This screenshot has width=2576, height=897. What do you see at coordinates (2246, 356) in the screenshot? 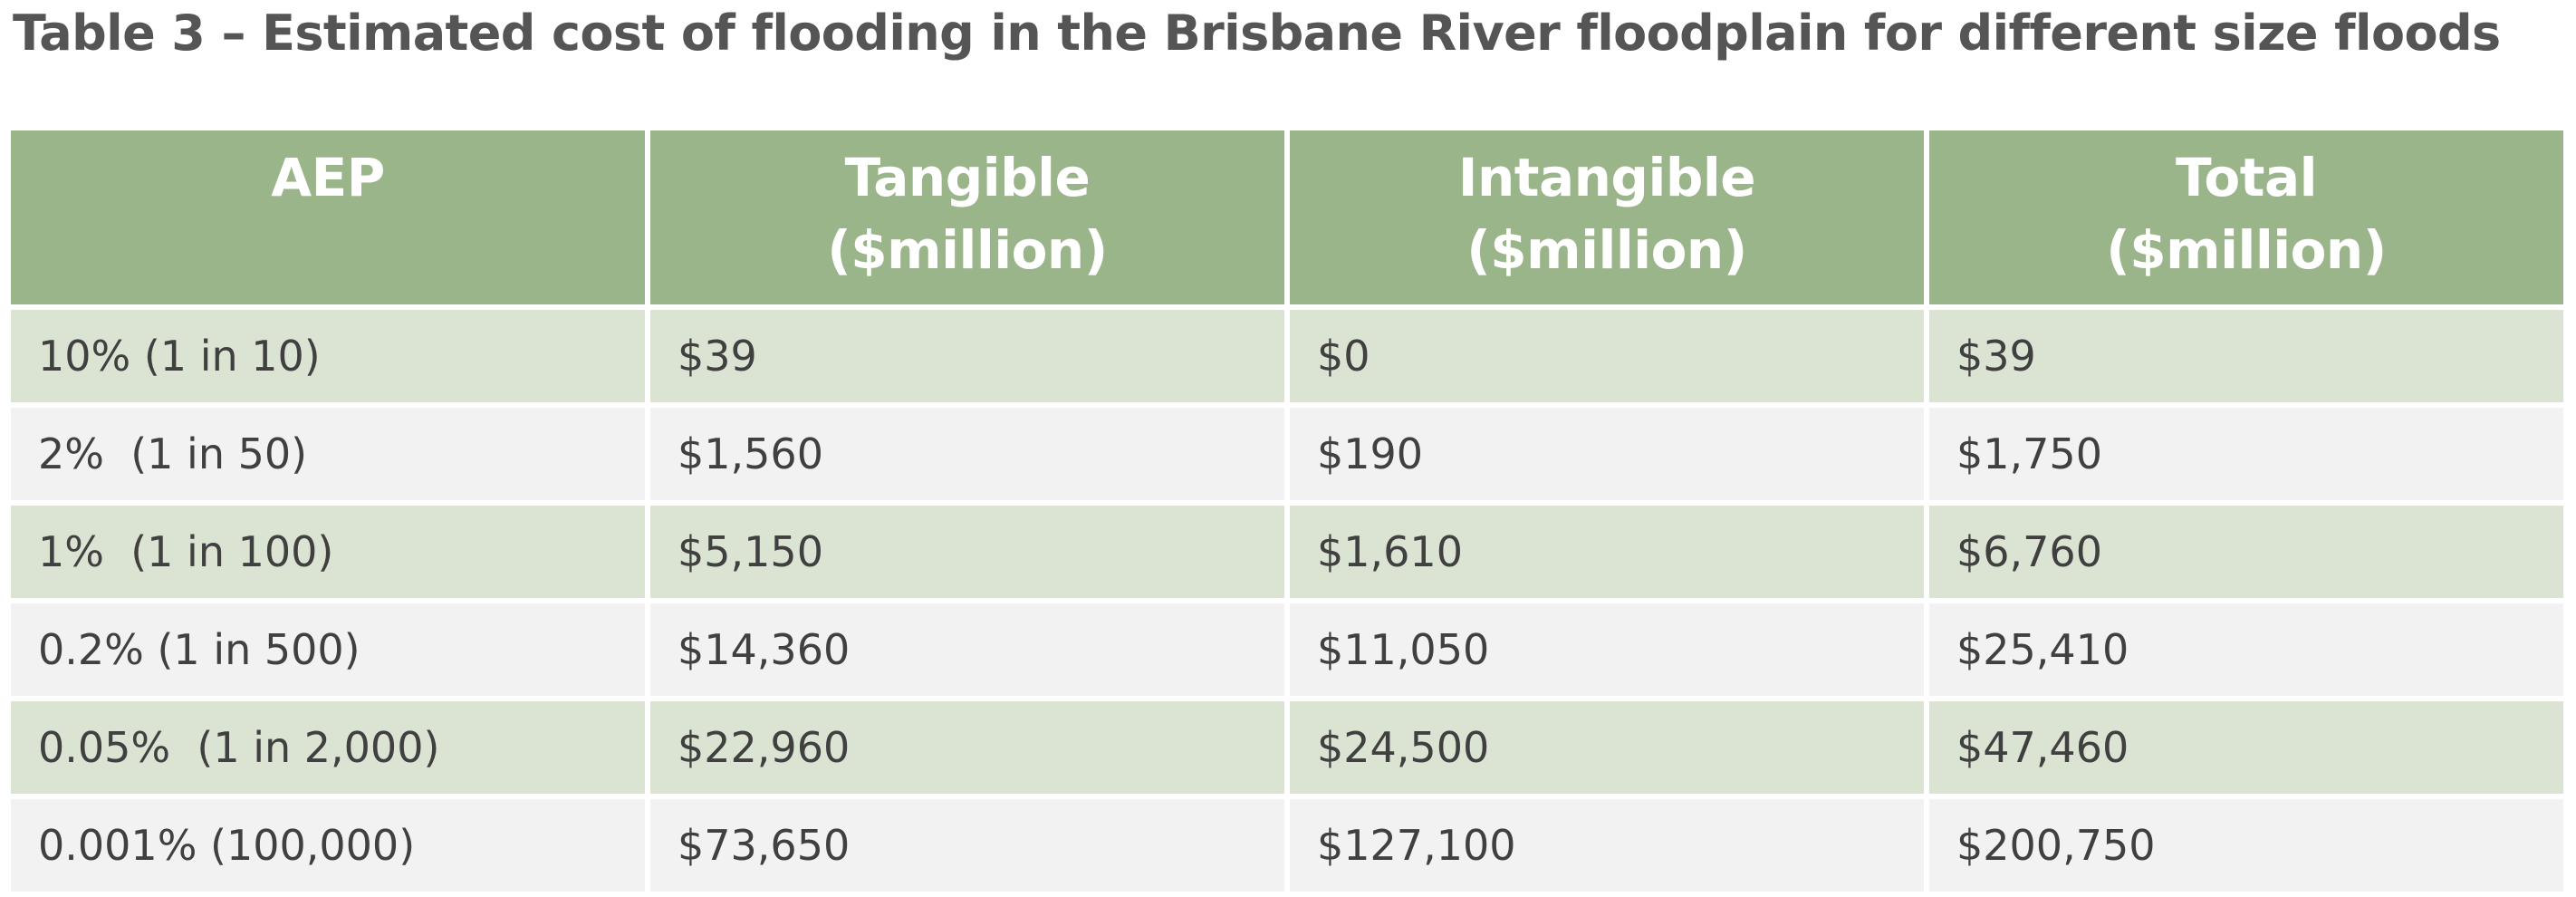
I see `cell-total: $39` at bounding box center [2246, 356].